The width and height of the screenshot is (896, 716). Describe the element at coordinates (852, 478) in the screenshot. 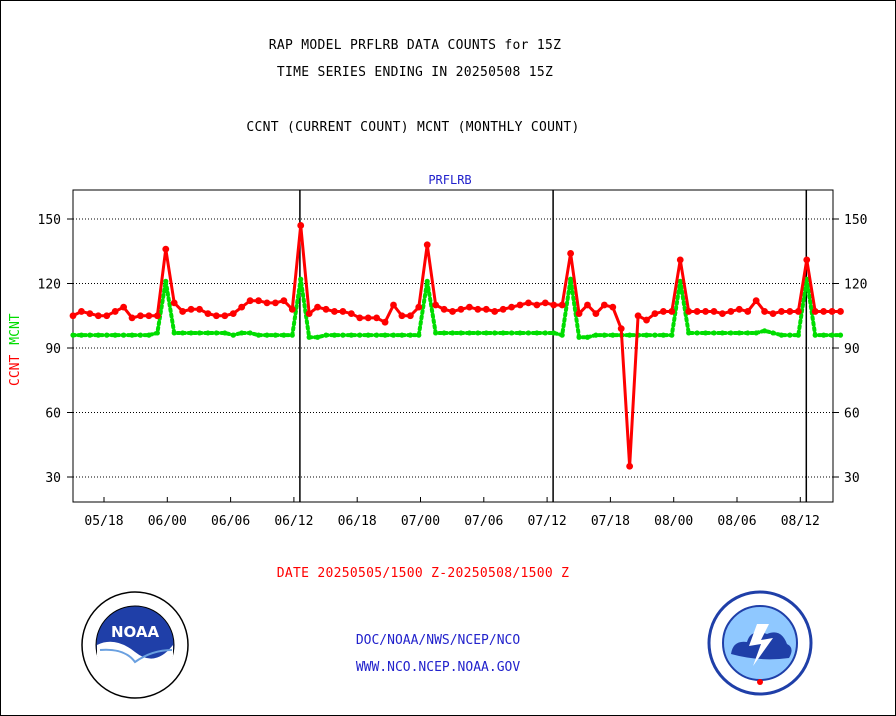

I see `ytick-label-right-30: 30` at that location.